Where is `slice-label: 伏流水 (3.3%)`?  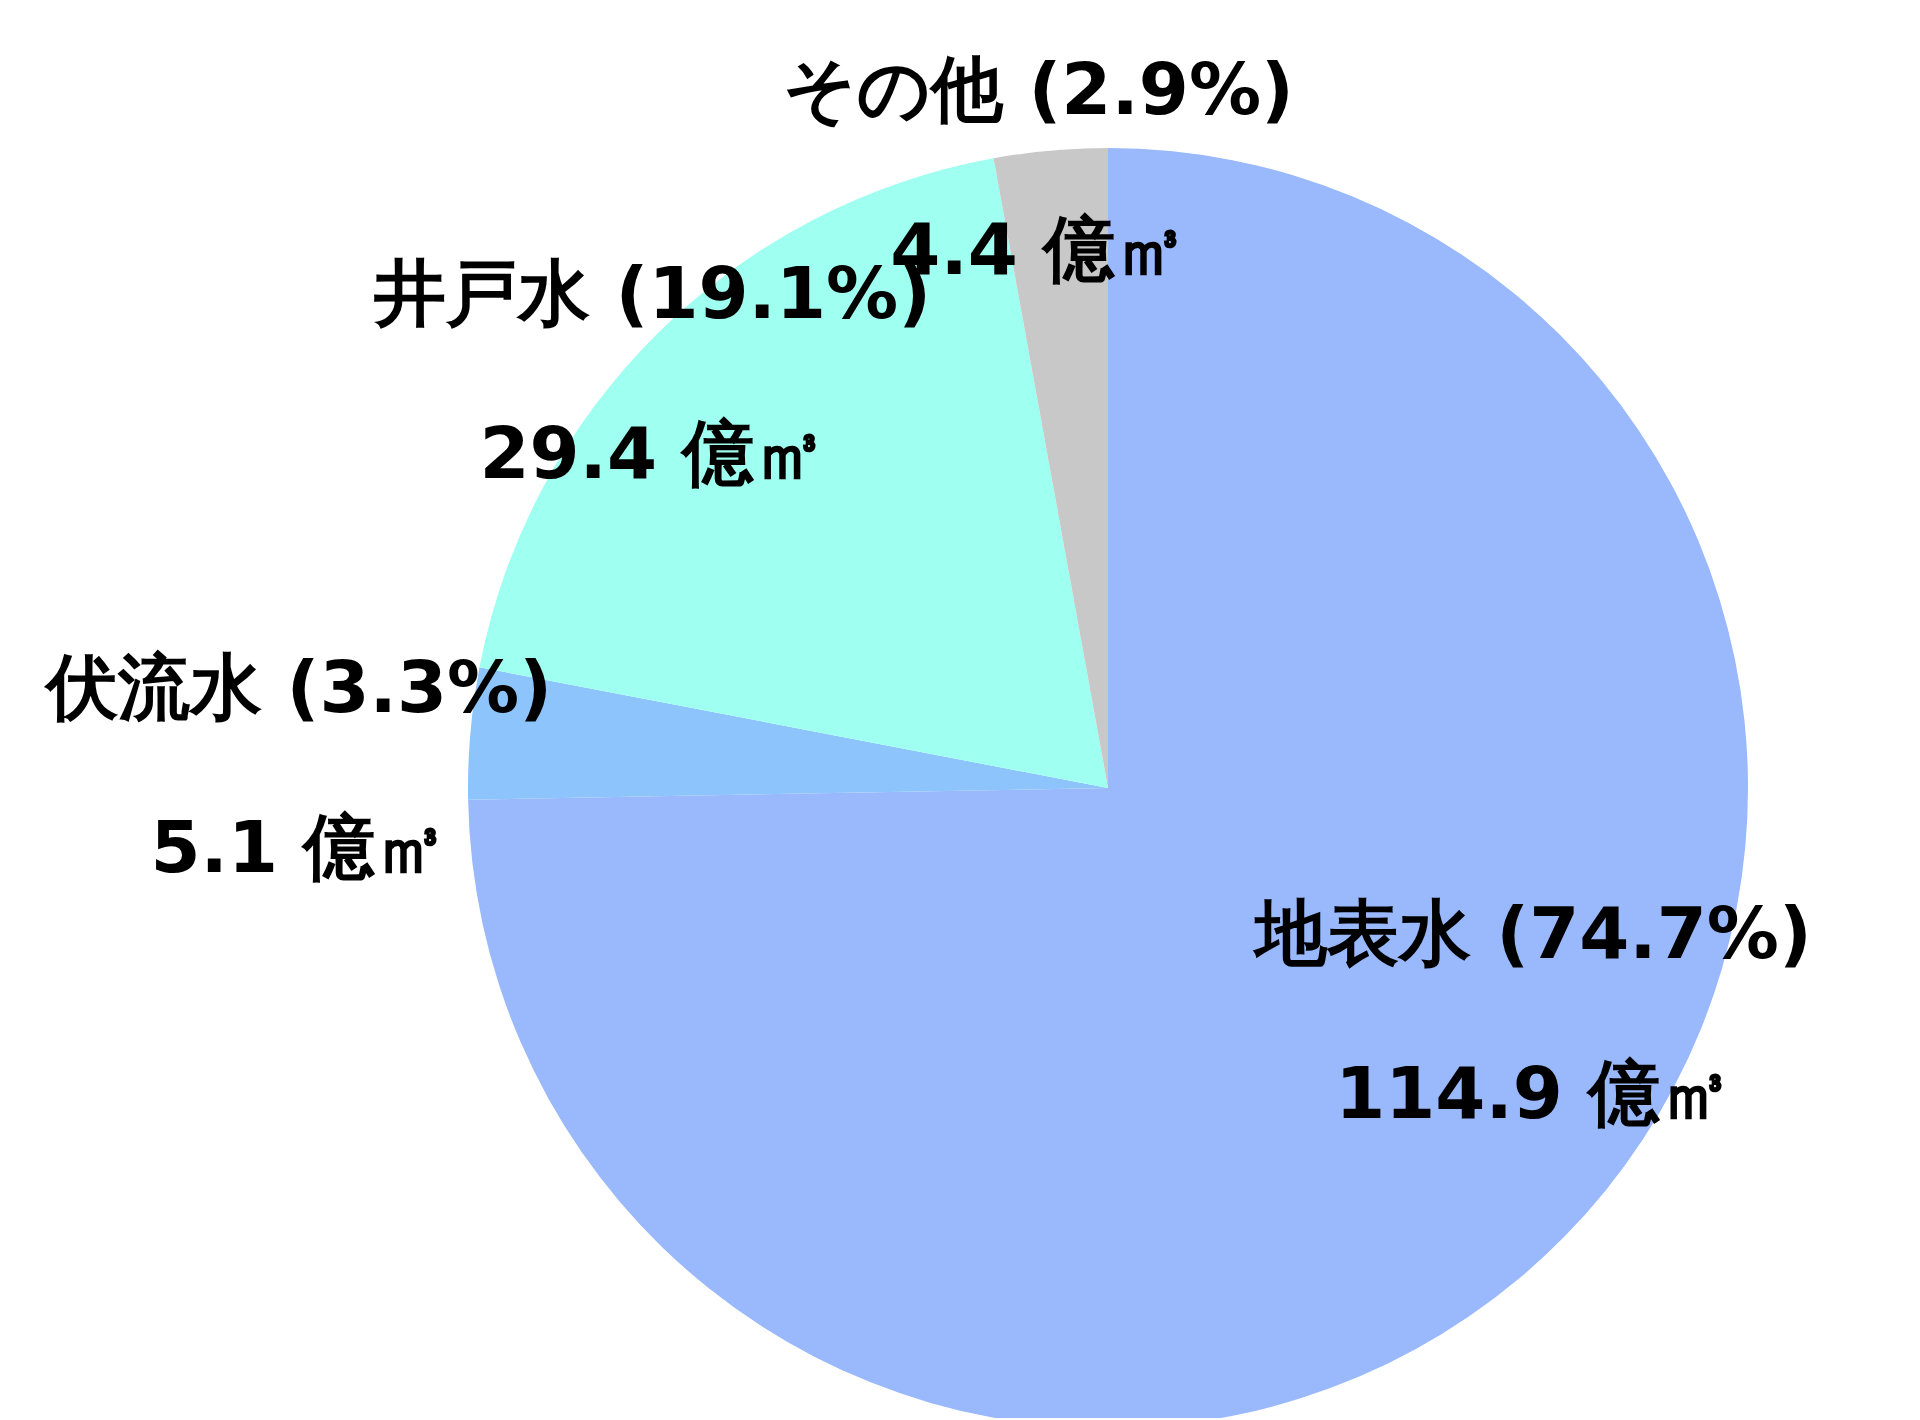 slice-label: 伏流水 (3.3%) is located at coordinates (297, 686).